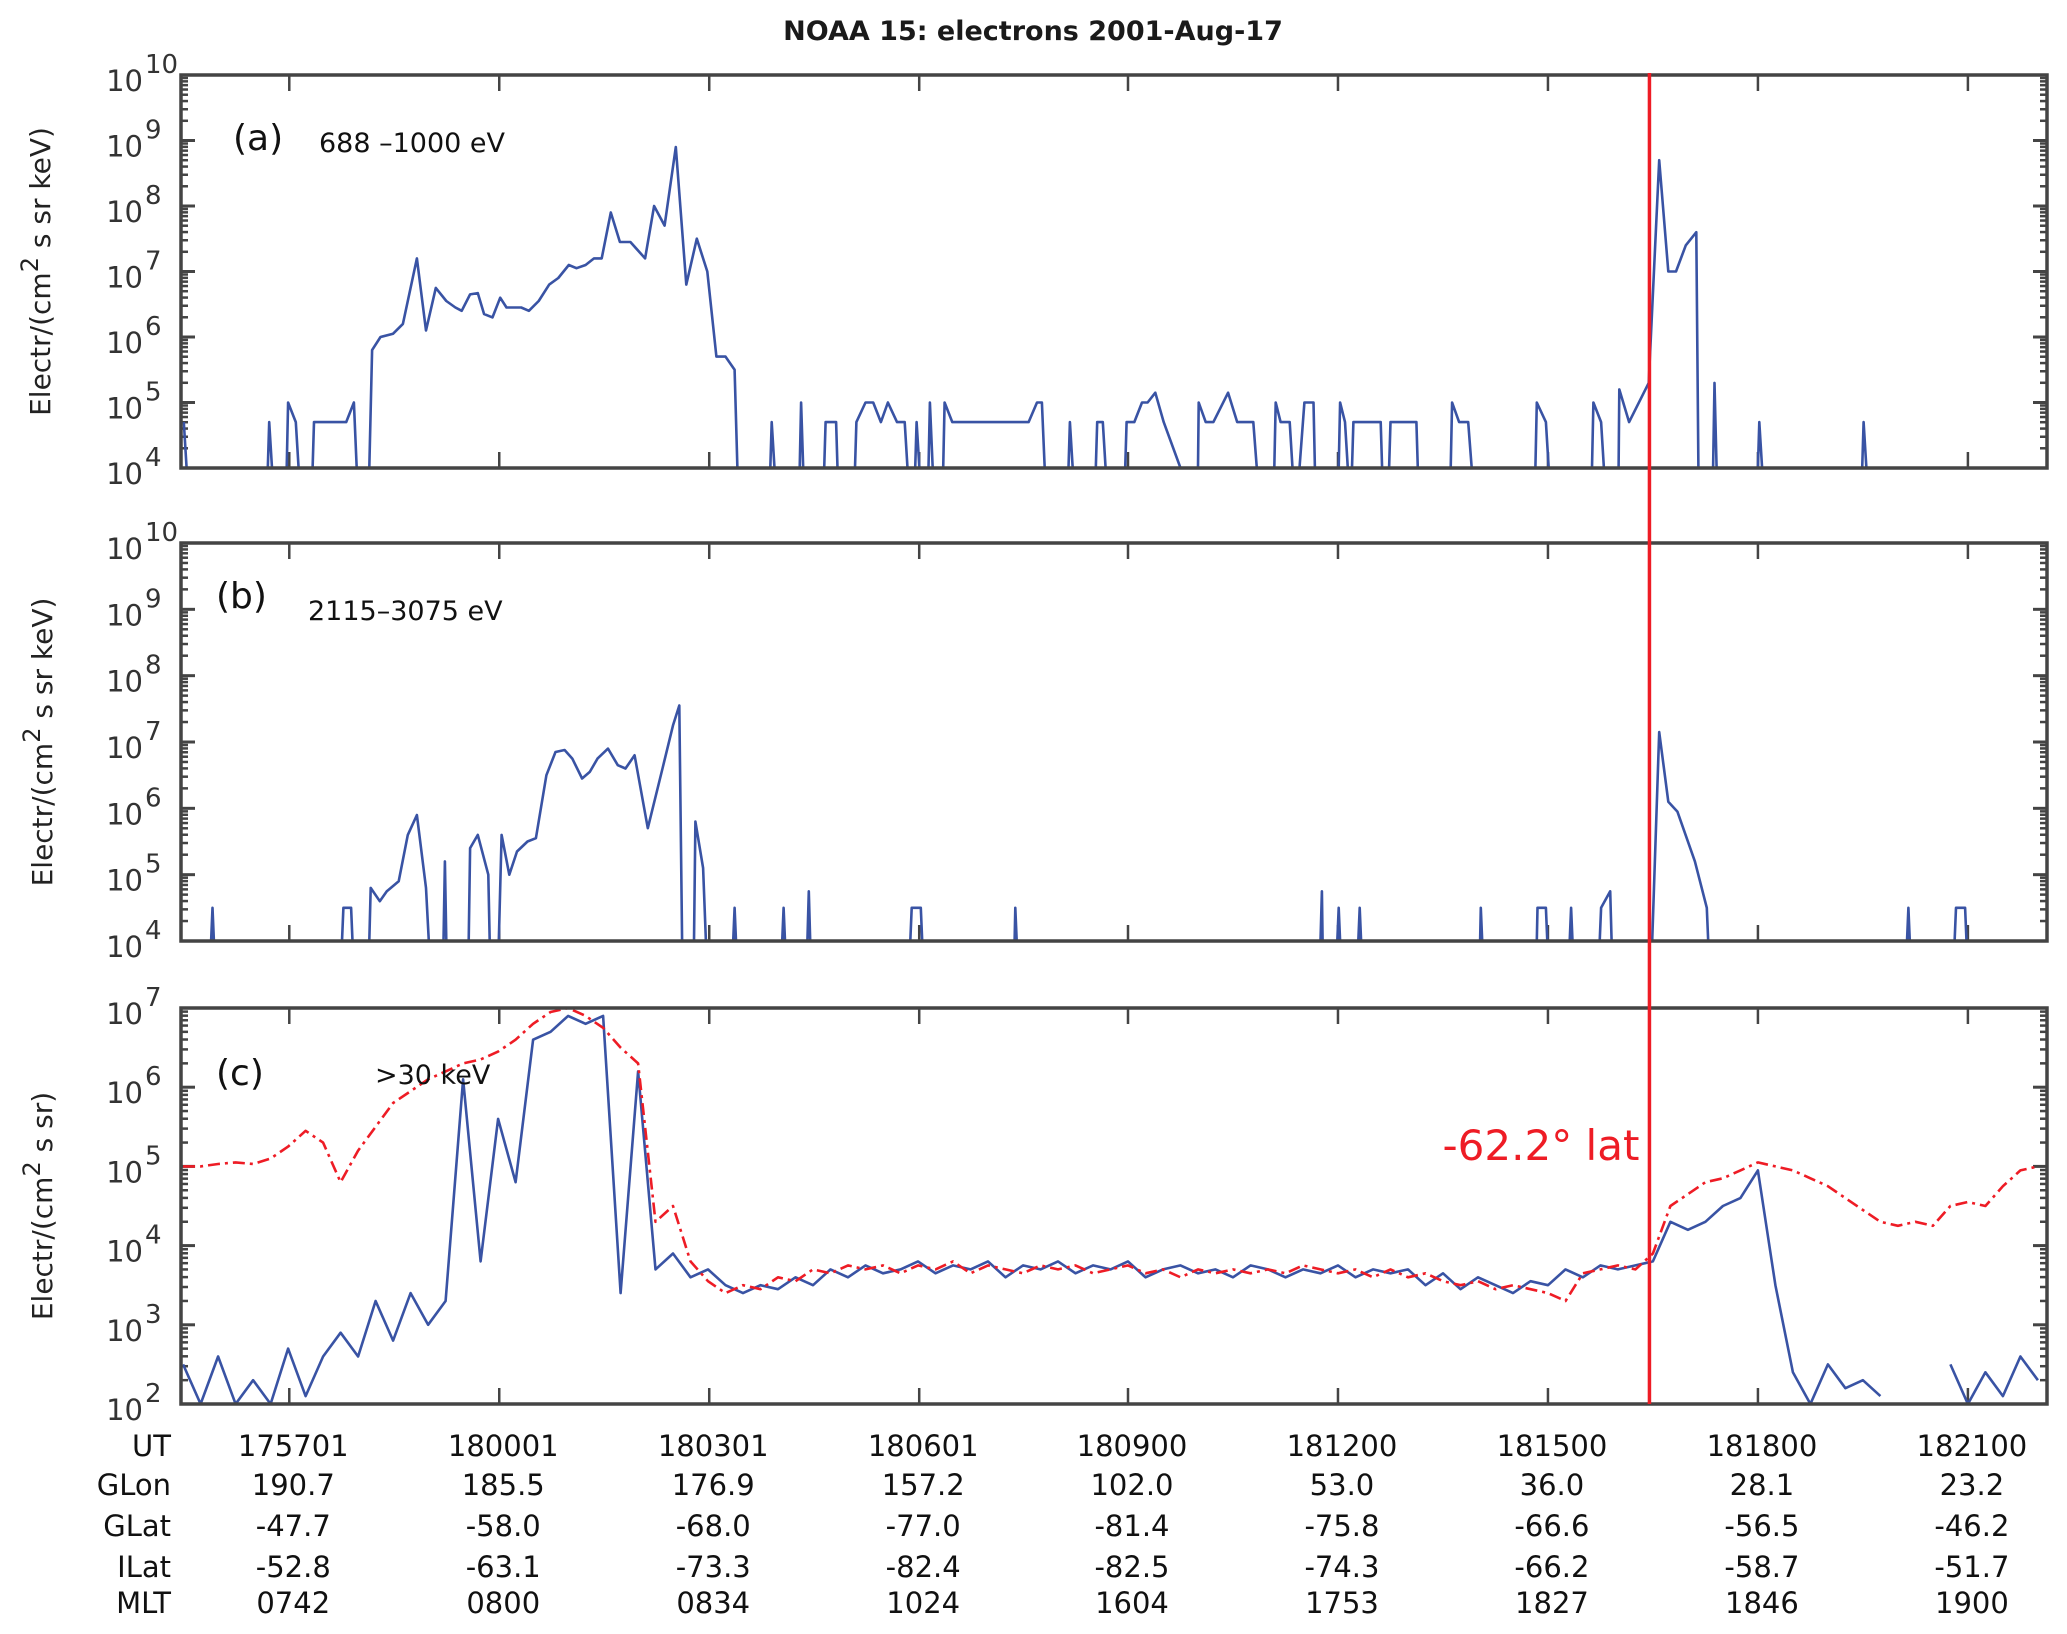 This screenshot has height=1634, width=2067. Describe the element at coordinates (293, 1446) in the screenshot. I see `table-cell: 175701` at that location.